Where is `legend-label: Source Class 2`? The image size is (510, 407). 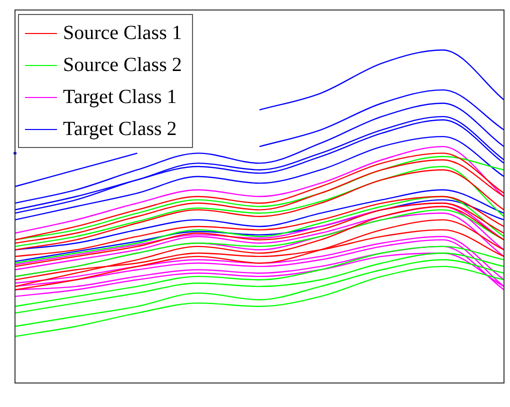 legend-label: Source Class 2 is located at coordinates (122, 65).